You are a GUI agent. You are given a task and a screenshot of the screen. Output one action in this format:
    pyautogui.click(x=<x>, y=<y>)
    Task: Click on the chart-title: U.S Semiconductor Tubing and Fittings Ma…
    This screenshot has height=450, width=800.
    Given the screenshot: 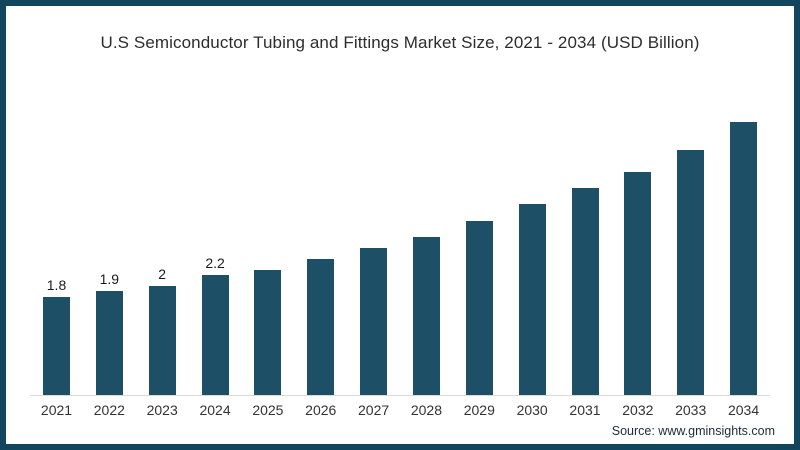 What is the action you would take?
    pyautogui.click(x=400, y=42)
    